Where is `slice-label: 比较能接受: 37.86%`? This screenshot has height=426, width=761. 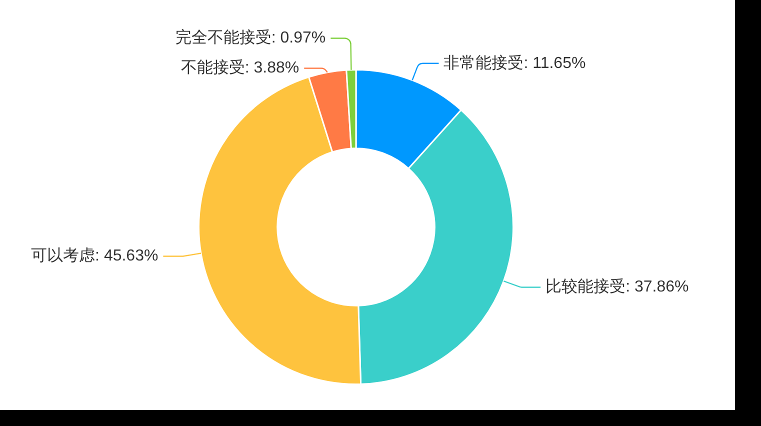 slice-label: 比较能接受: 37.86% is located at coordinates (617, 287).